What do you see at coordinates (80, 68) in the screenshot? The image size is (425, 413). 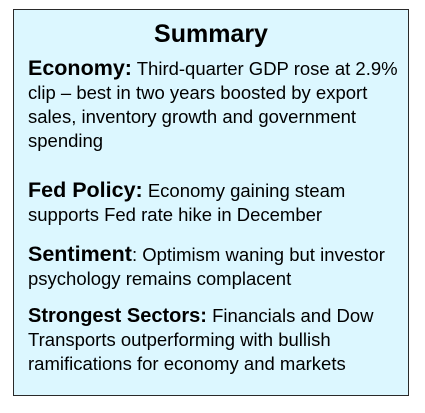 I see `economy-heading: Economy:` at bounding box center [80, 68].